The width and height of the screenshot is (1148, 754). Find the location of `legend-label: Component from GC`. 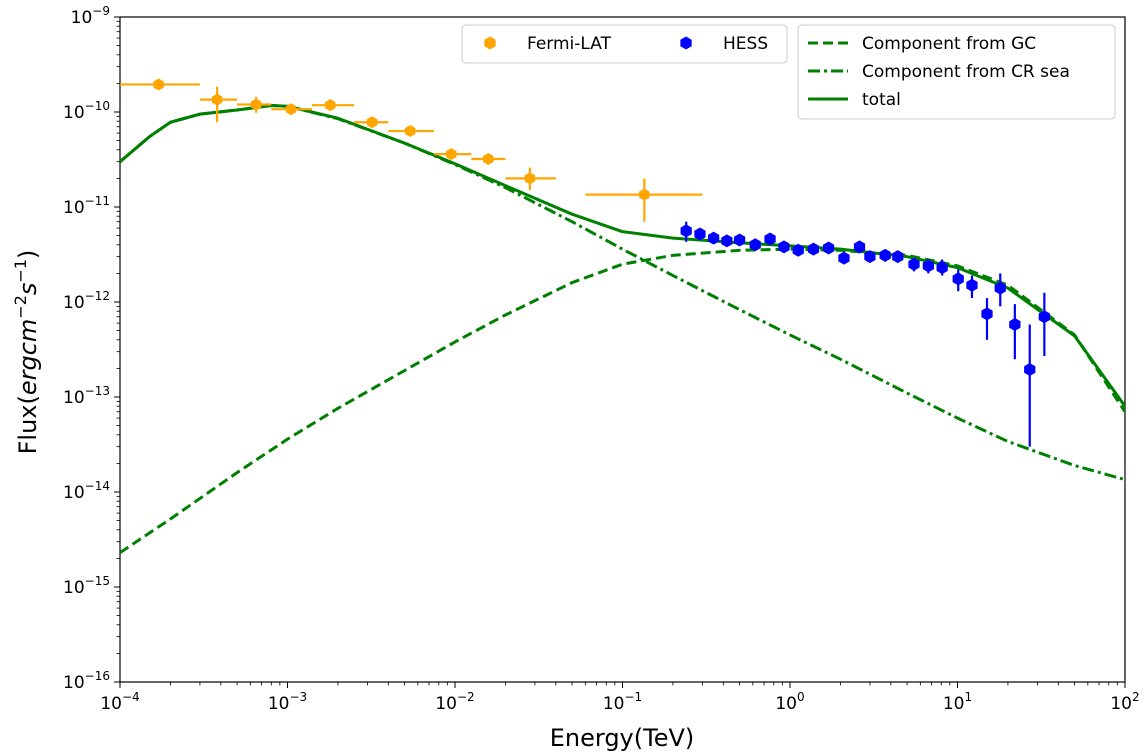

legend-label: Component from GC is located at coordinates (949, 44).